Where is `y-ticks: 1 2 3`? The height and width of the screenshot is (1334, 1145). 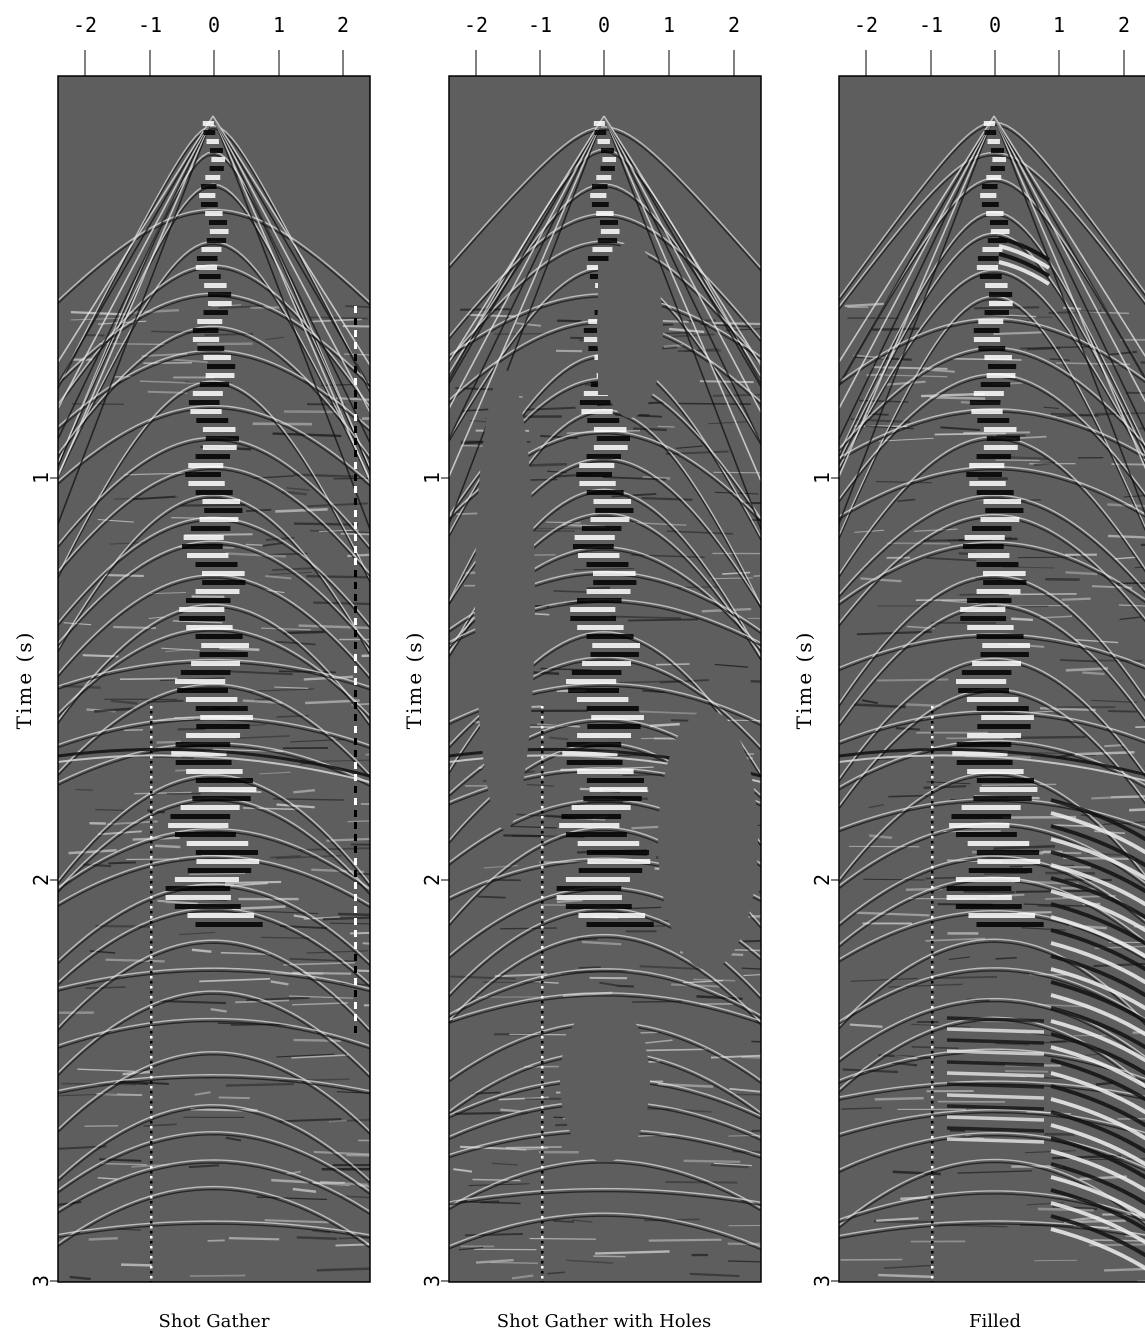
y-ticks: 1 2 3 is located at coordinates (434, 879).